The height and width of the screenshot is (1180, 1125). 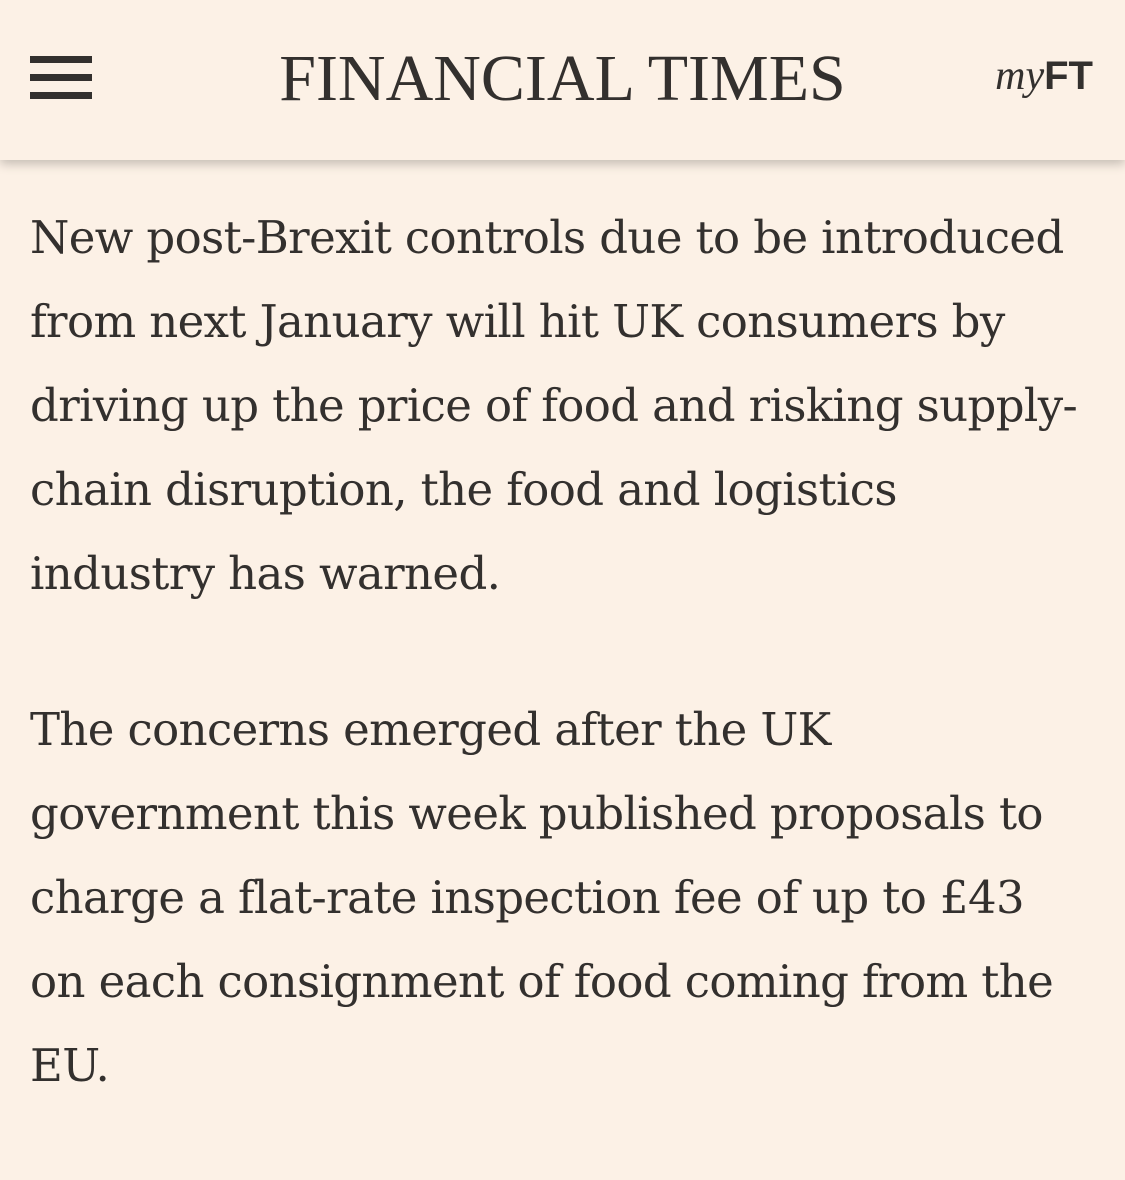 I want to click on myft-suffix: FT, so click(x=1068, y=76).